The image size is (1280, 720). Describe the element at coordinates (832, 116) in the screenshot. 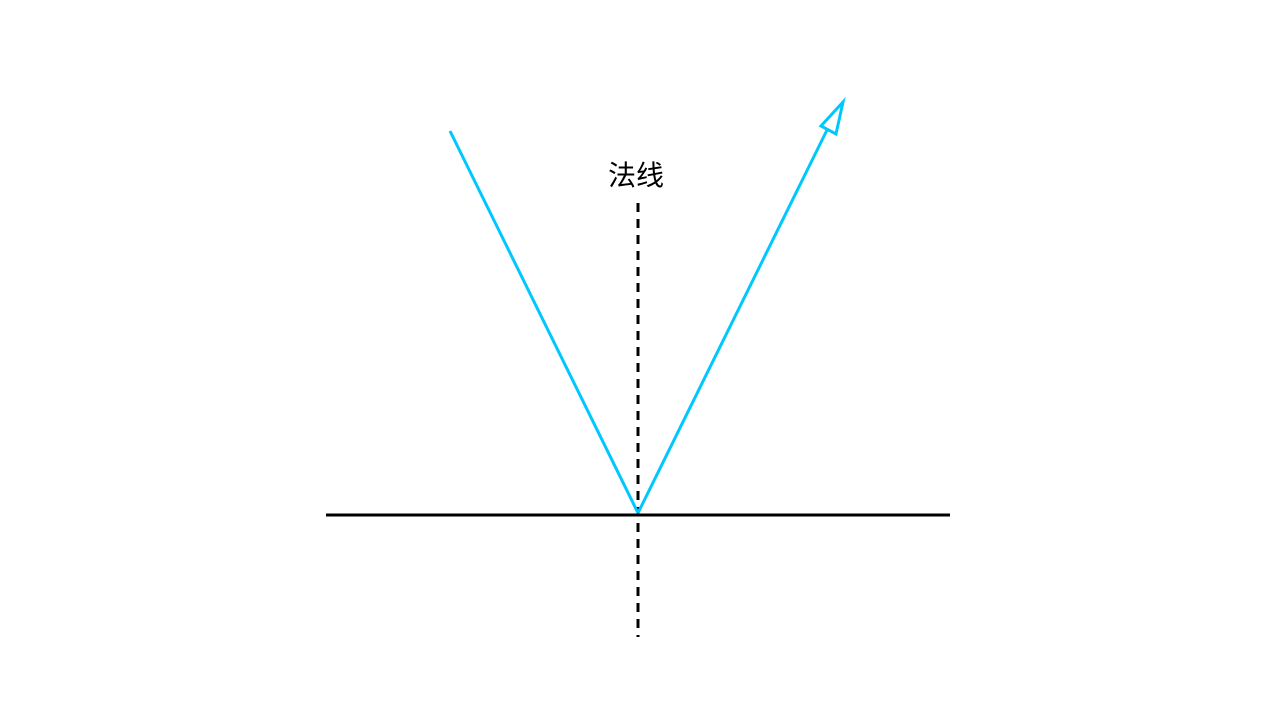

I see `reflected-ray-arrowhead` at that location.